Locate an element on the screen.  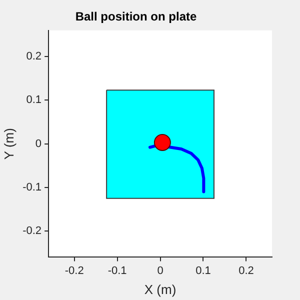
x-tick-label: -0.1 is located at coordinates (117, 270).